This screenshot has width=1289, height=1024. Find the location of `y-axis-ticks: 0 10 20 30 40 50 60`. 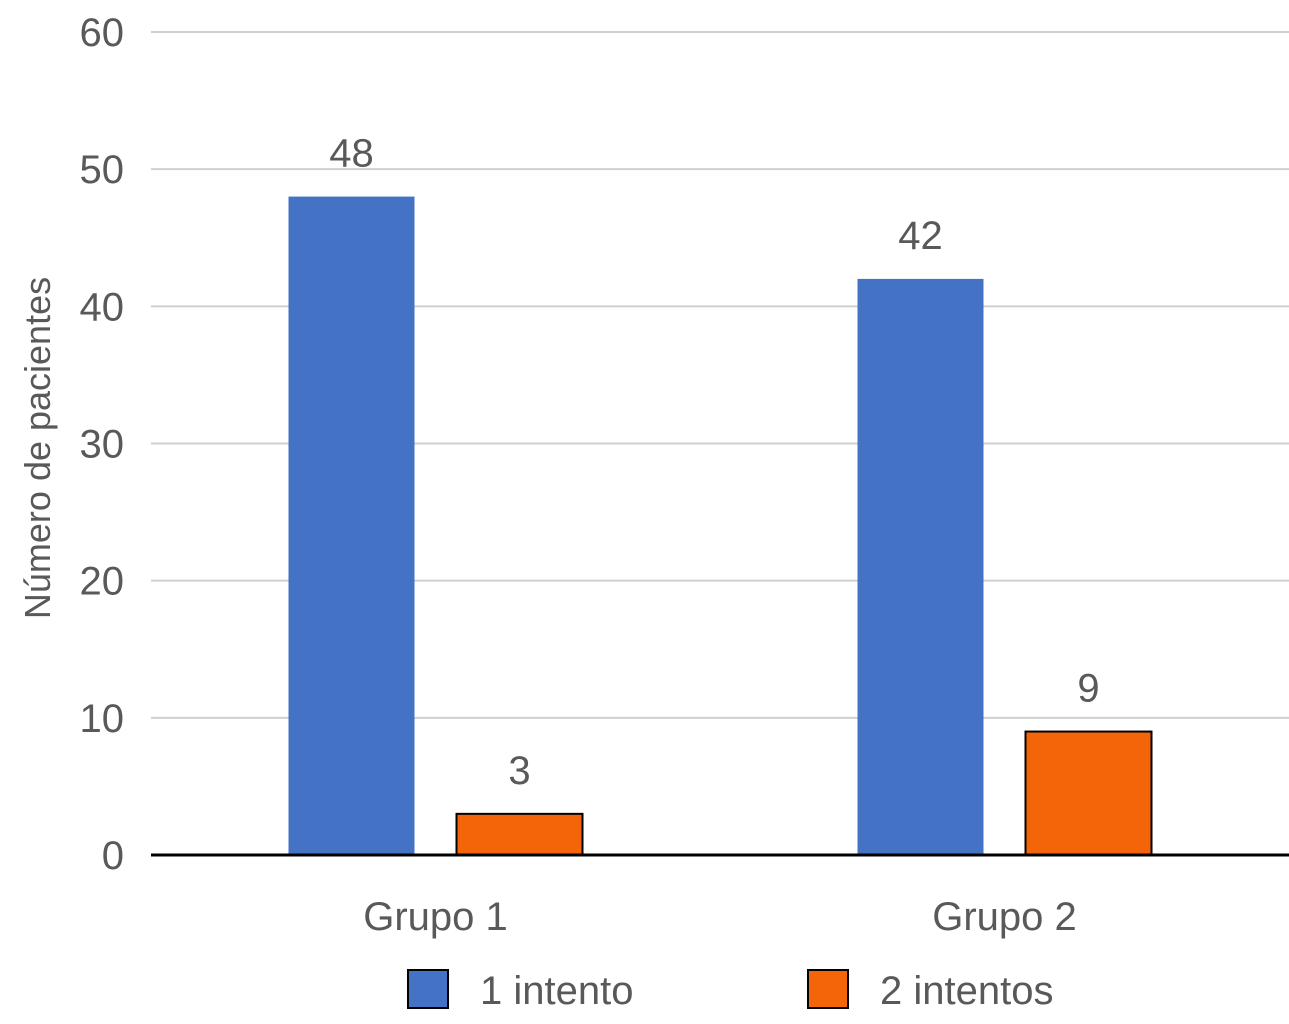

y-axis-ticks: 0 10 20 30 40 50 60 is located at coordinates (102, 444).